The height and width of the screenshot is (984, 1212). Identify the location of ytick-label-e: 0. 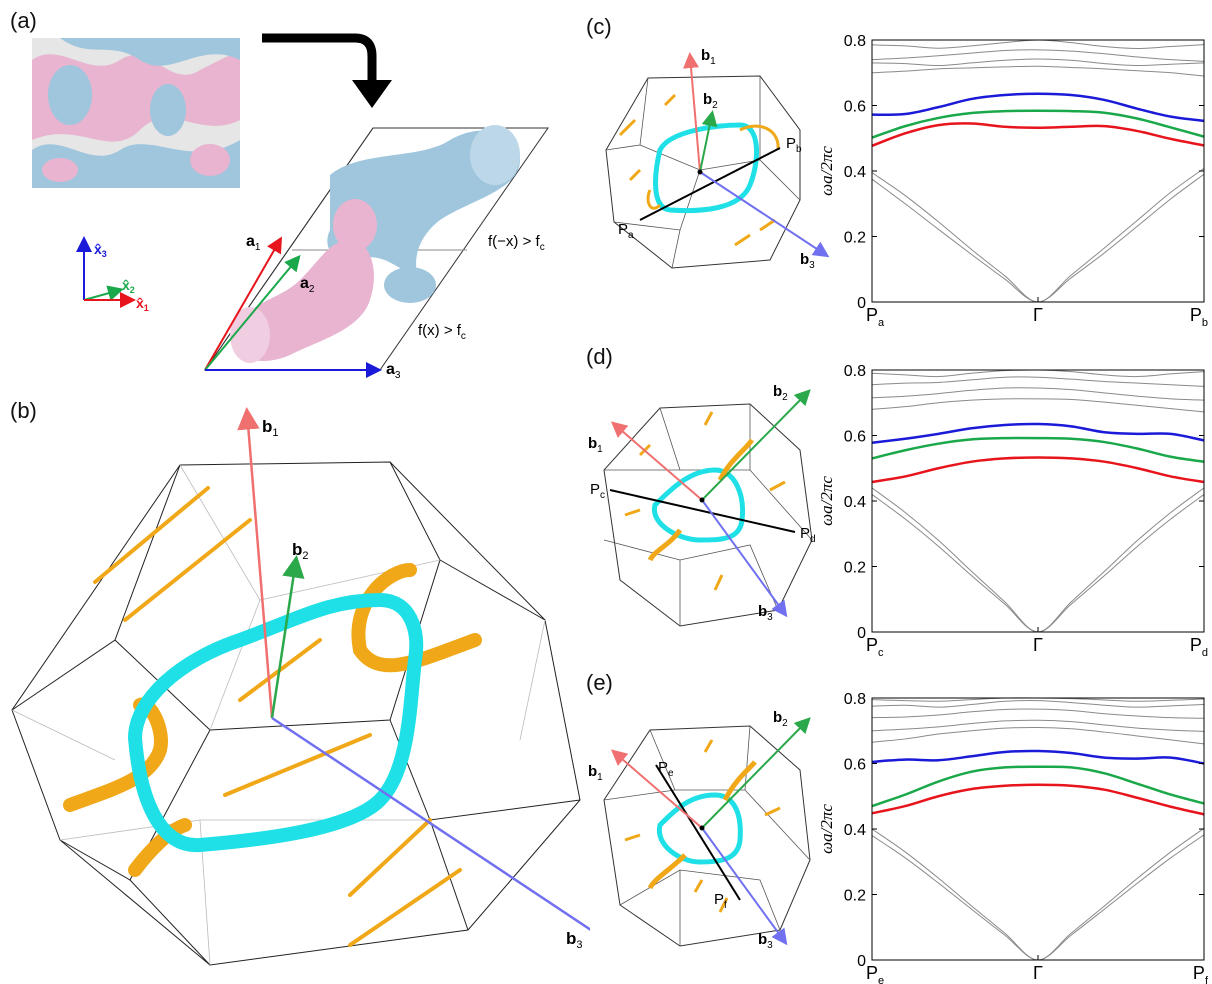
(861, 961).